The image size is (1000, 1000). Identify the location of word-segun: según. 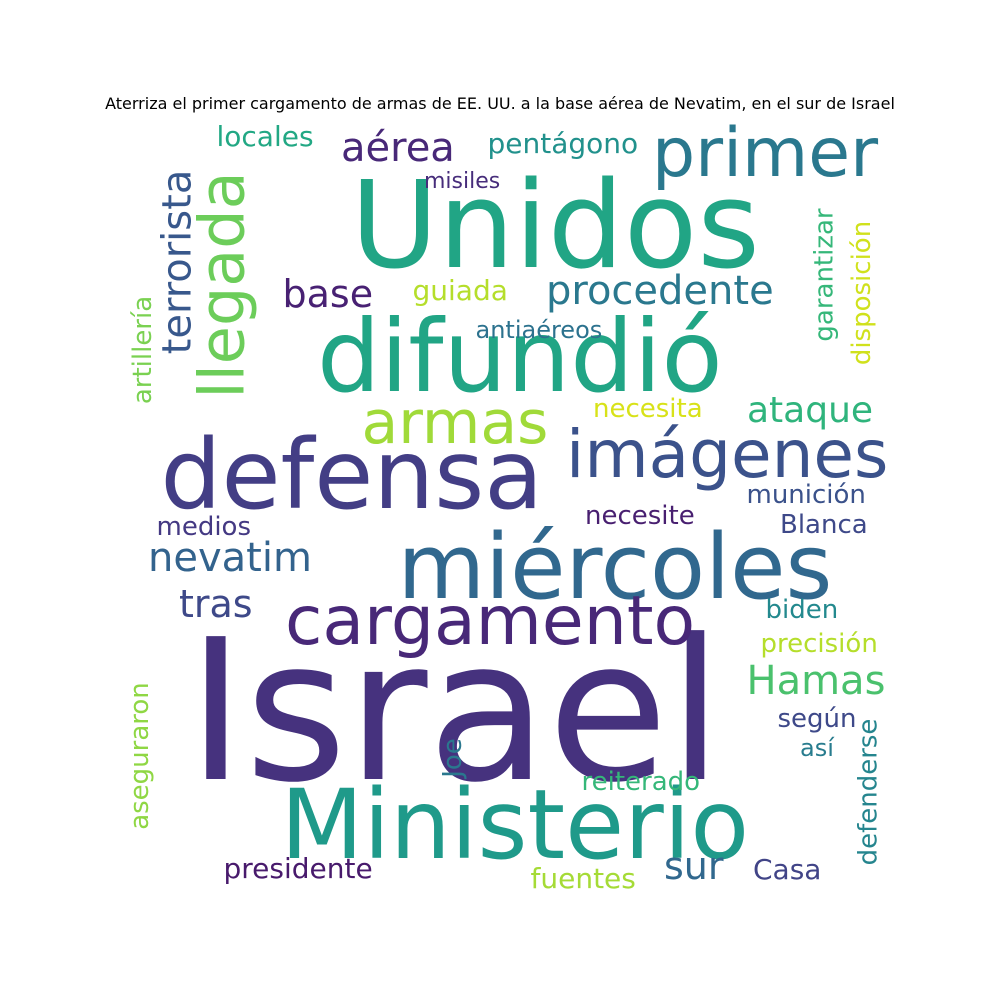
(817, 719).